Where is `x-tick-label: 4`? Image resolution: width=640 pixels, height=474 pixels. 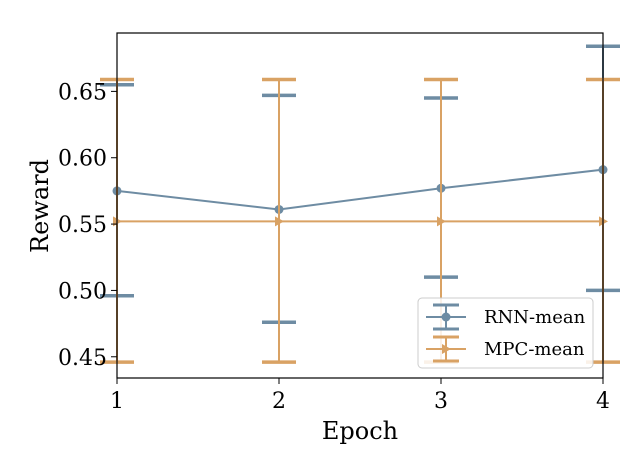 x-tick-label: 4 is located at coordinates (603, 401).